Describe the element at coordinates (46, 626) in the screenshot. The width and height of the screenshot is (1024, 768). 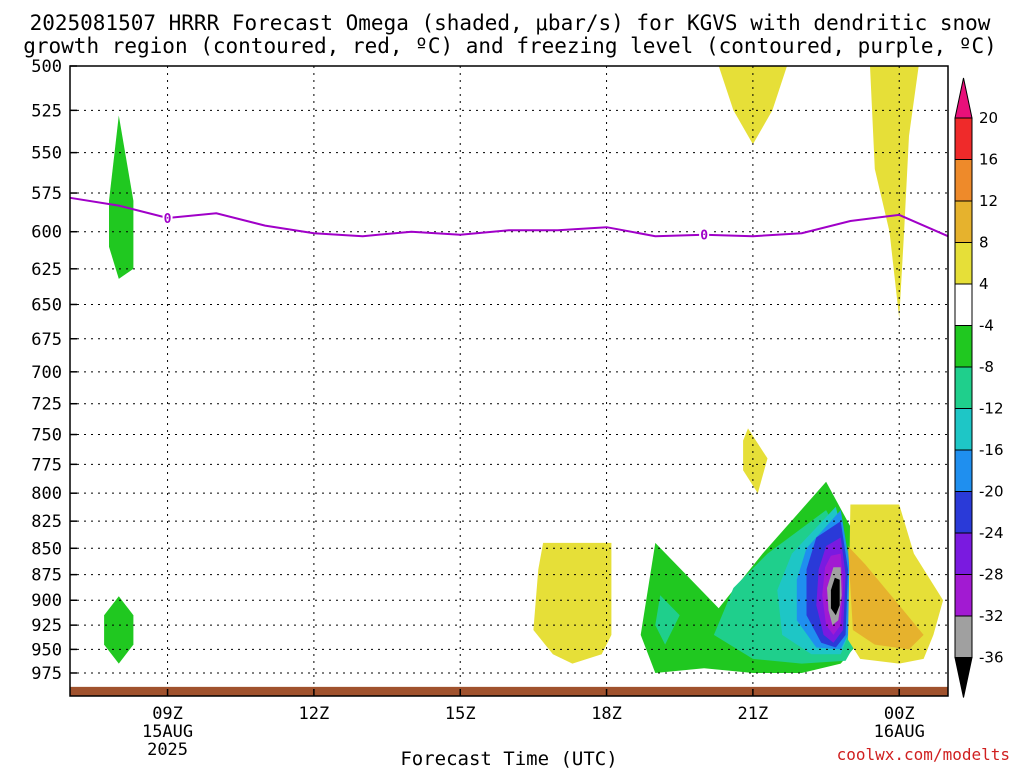
I see `y-tick-label: 925` at that location.